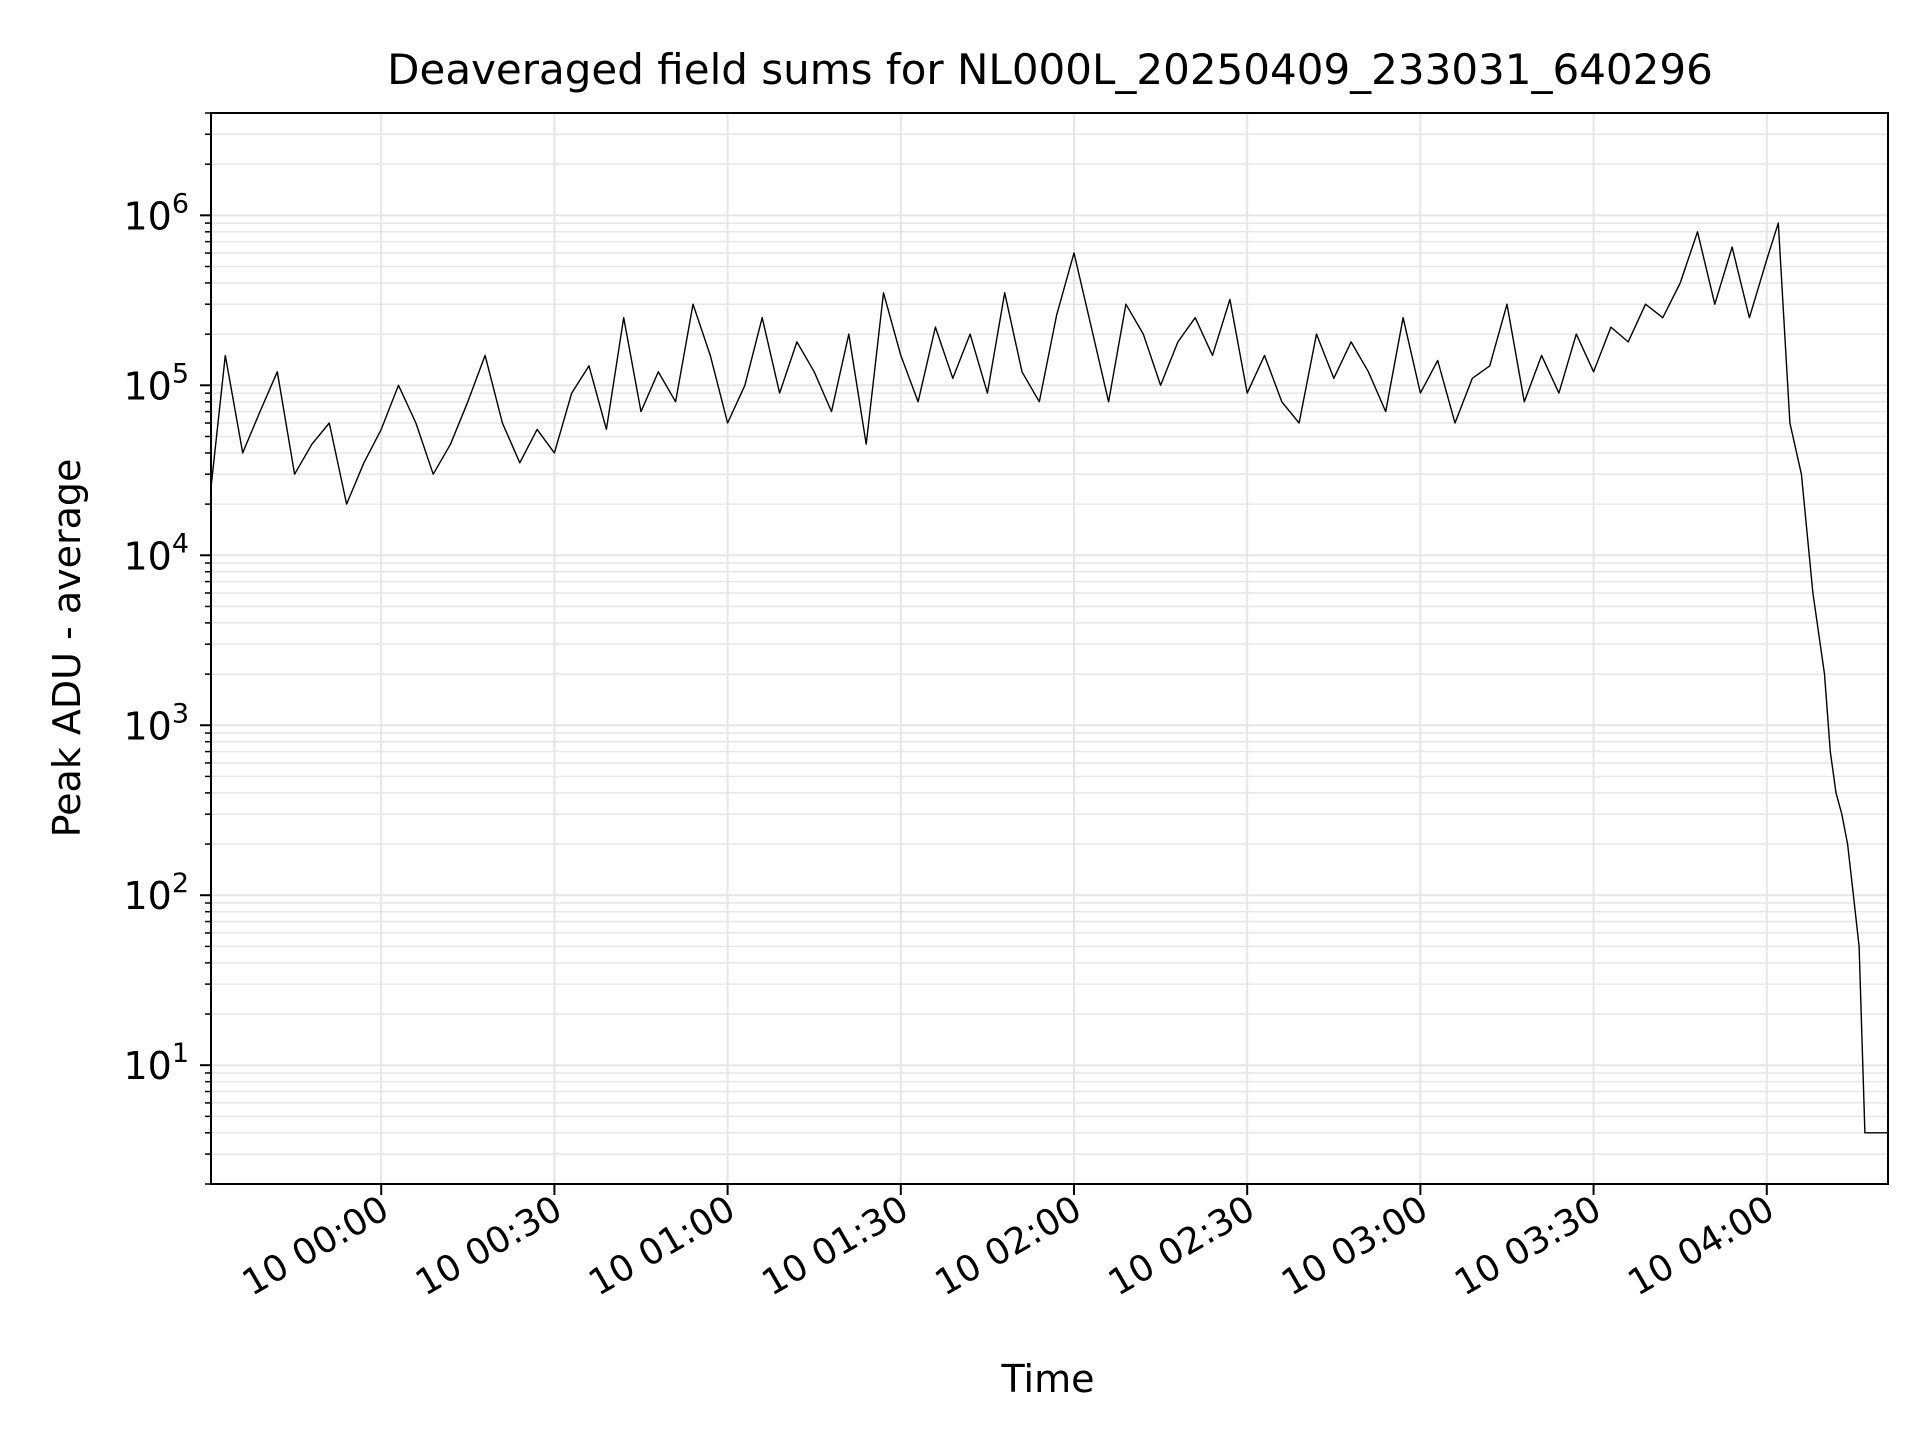 The height and width of the screenshot is (1440, 1920). Describe the element at coordinates (156, 1063) in the screenshot. I see `y-tick-label: 101` at that location.